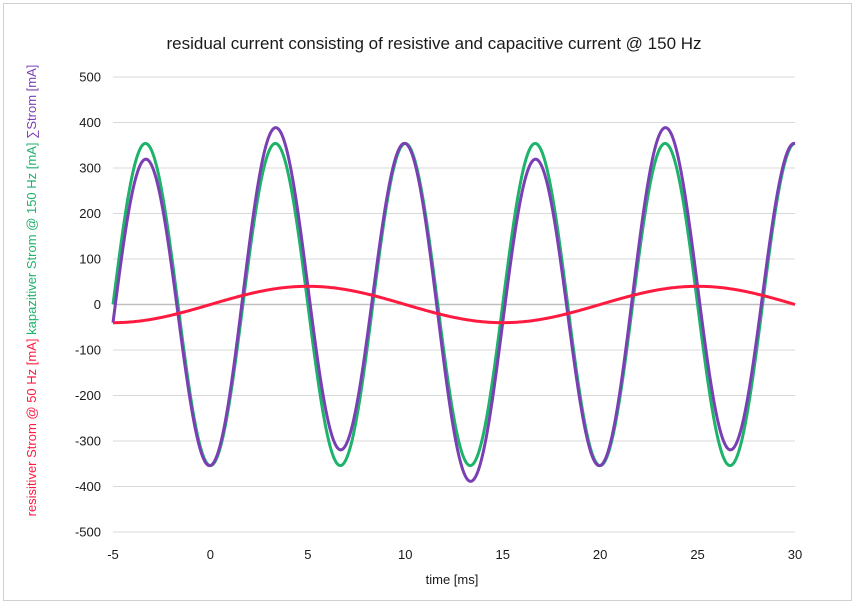 This screenshot has height=606, width=856. I want to click on x-tick-label: 25, so click(697, 554).